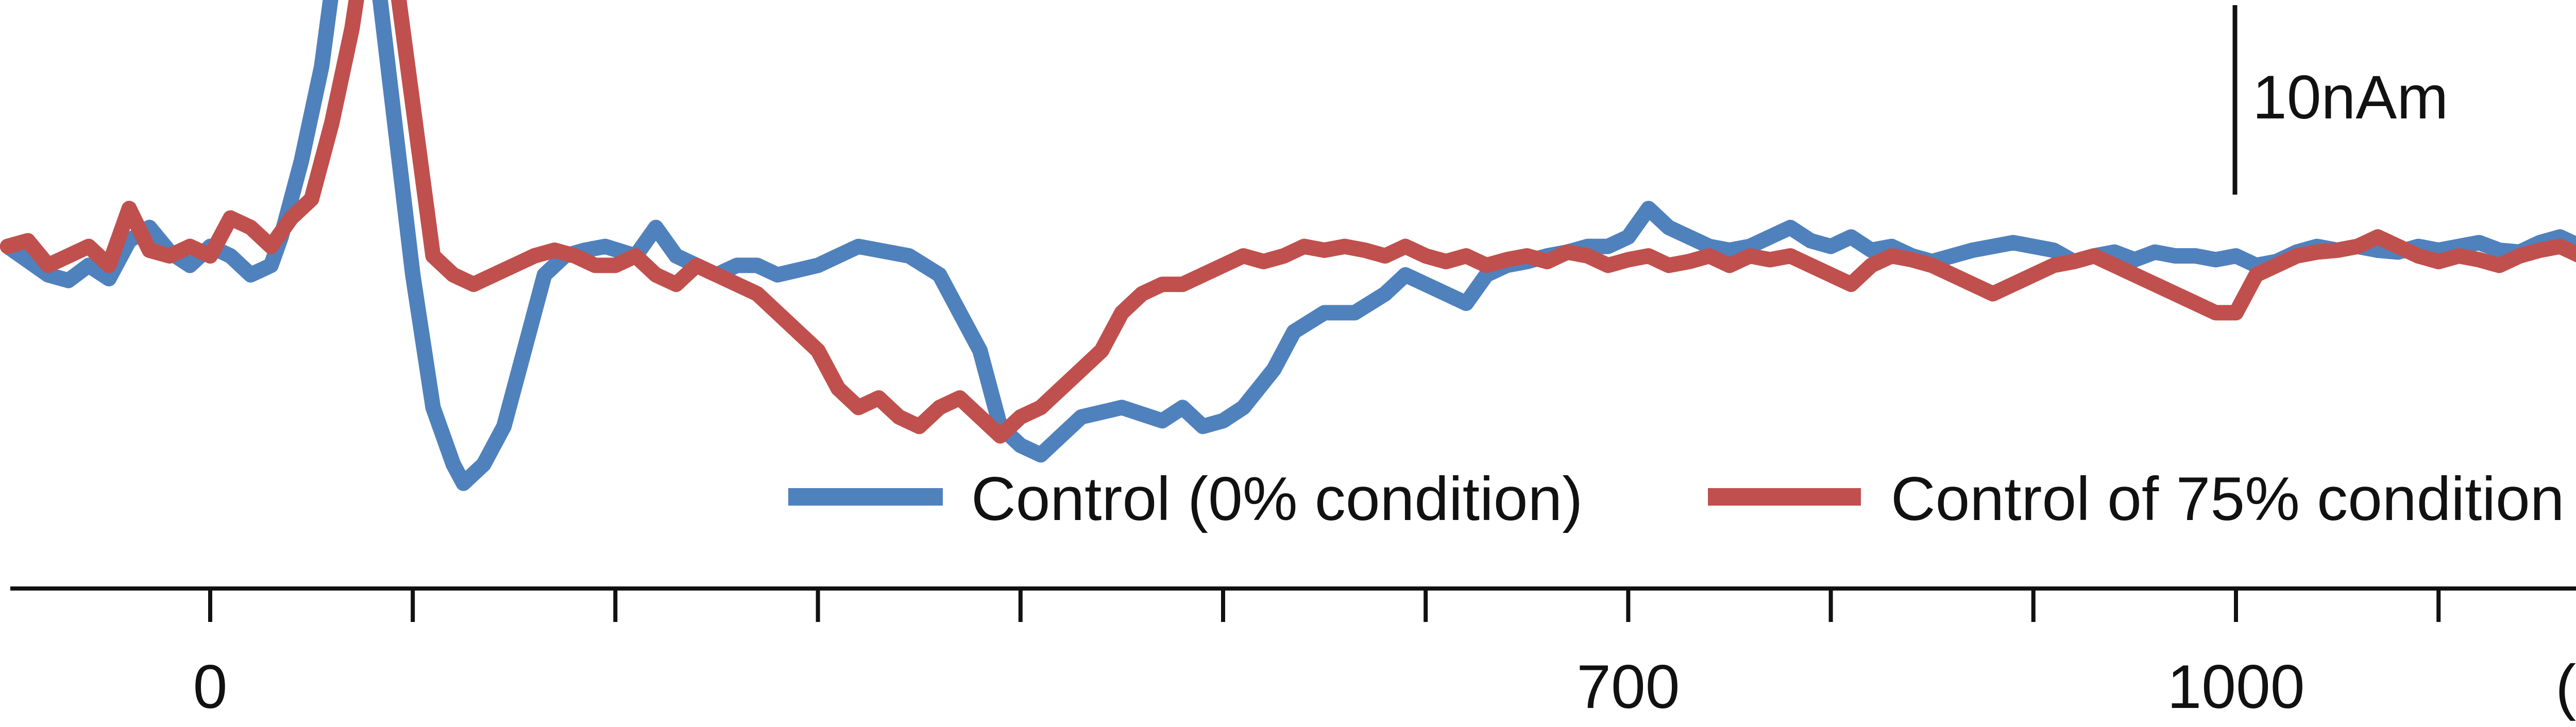 The image size is (2576, 727). I want to click on x-tick-label: 0, so click(210, 686).